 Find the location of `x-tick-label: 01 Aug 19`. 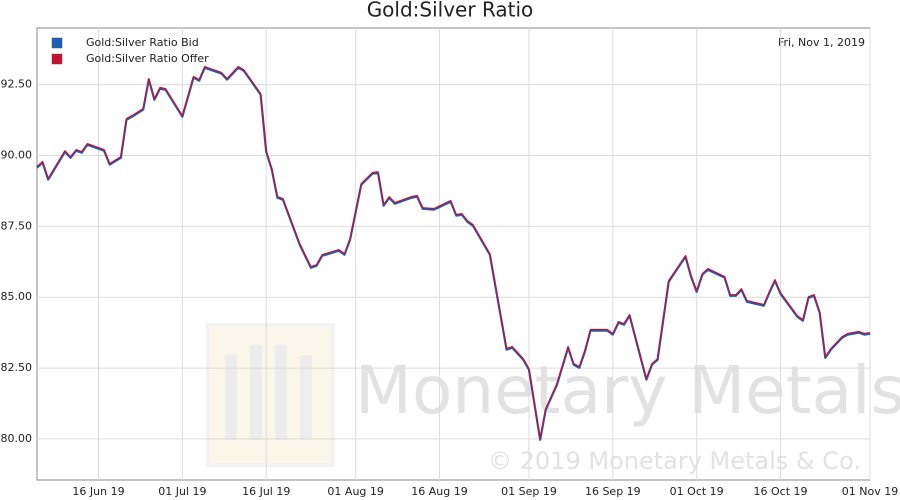

x-tick-label: 01 Aug 19 is located at coordinates (355, 491).